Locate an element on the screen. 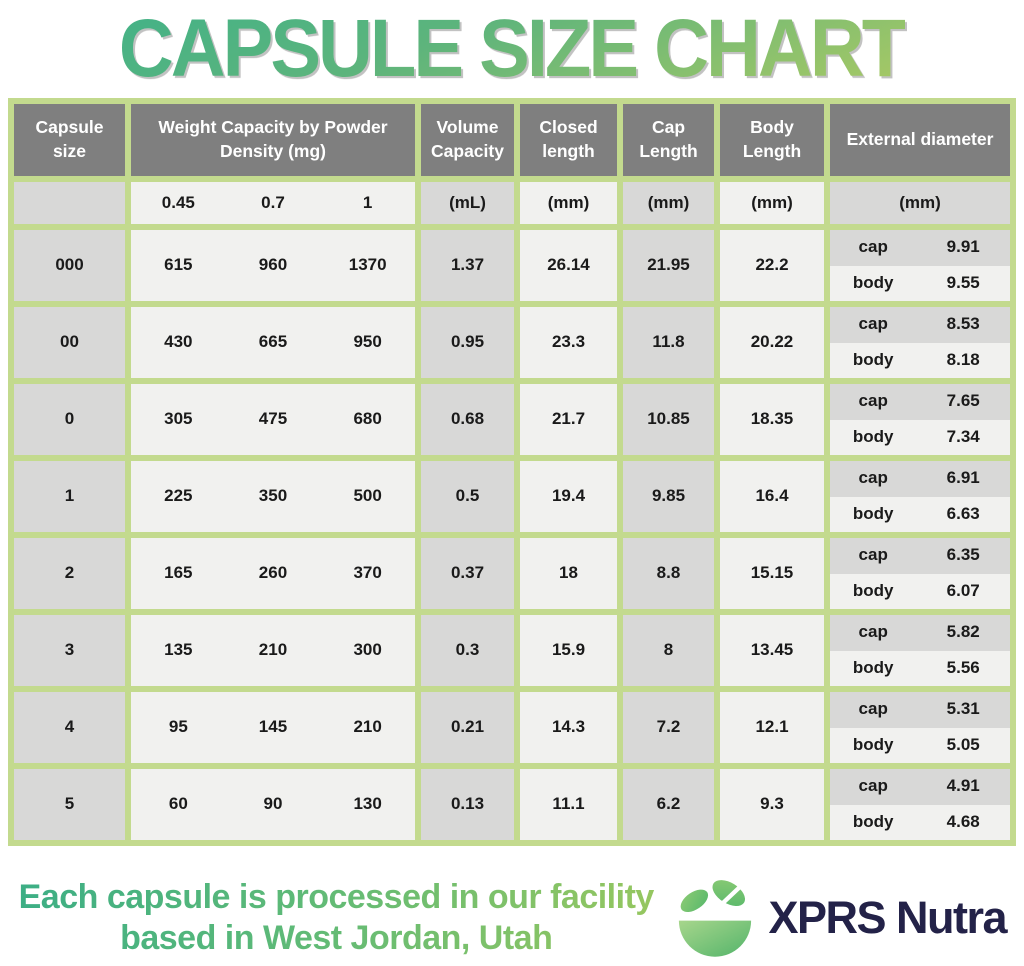 The image size is (1024, 966). volume-value: 0.21 is located at coordinates (467, 727).